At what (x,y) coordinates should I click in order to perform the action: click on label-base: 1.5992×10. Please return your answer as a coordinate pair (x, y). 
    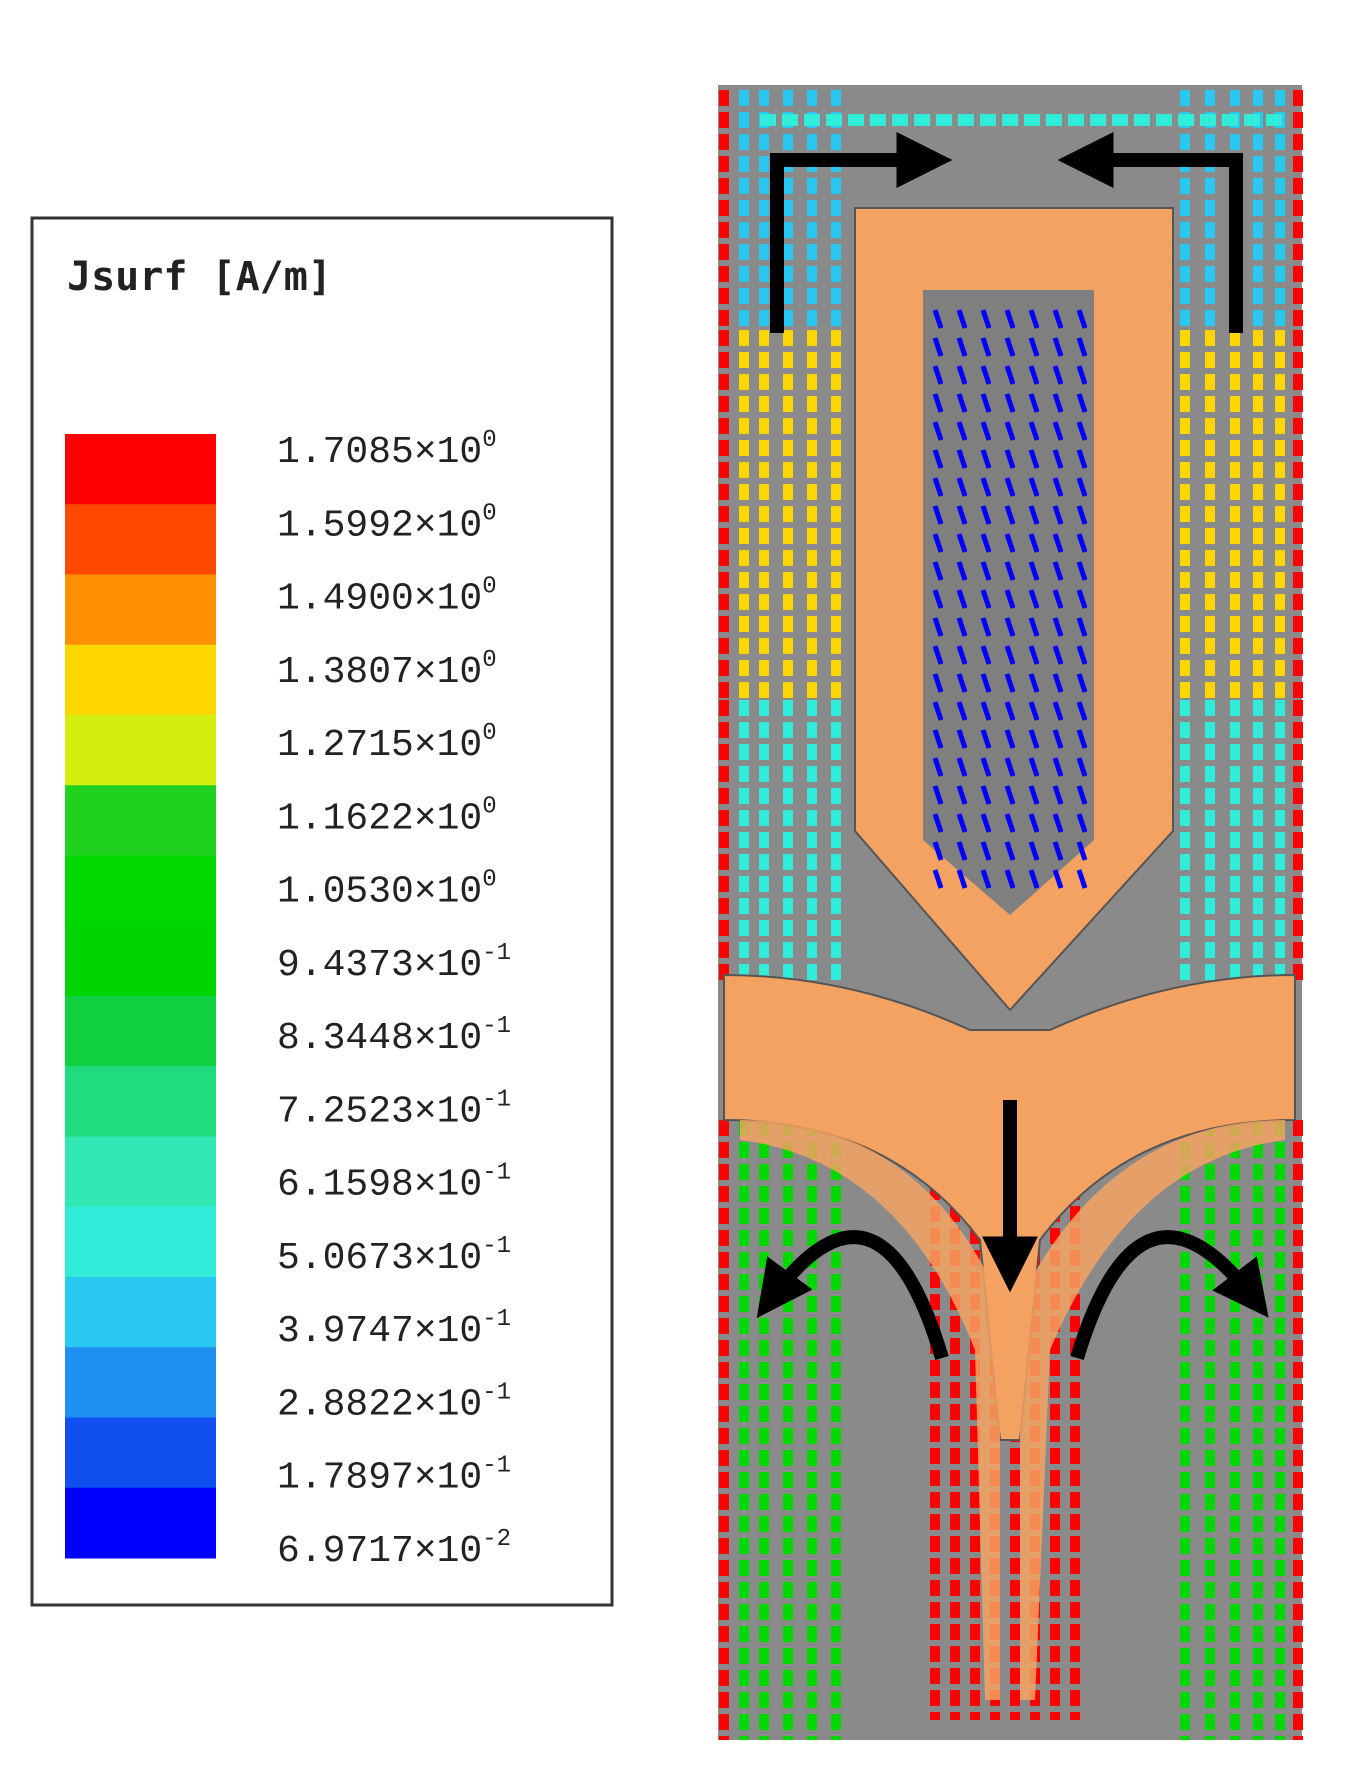
    Looking at the image, I should click on (379, 525).